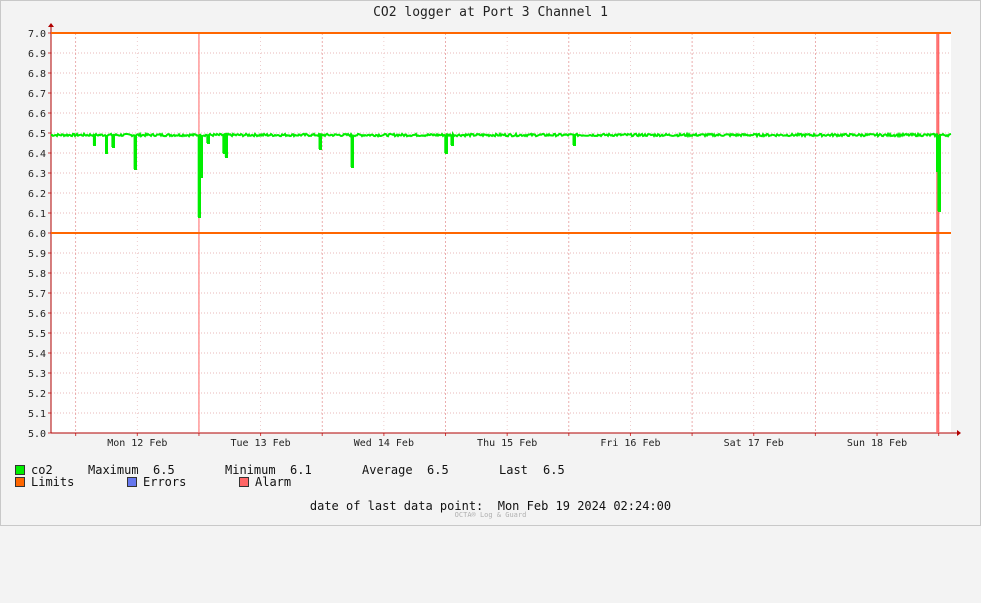  Describe the element at coordinates (37, 274) in the screenshot. I see `y-tick-label: 5.8` at that location.